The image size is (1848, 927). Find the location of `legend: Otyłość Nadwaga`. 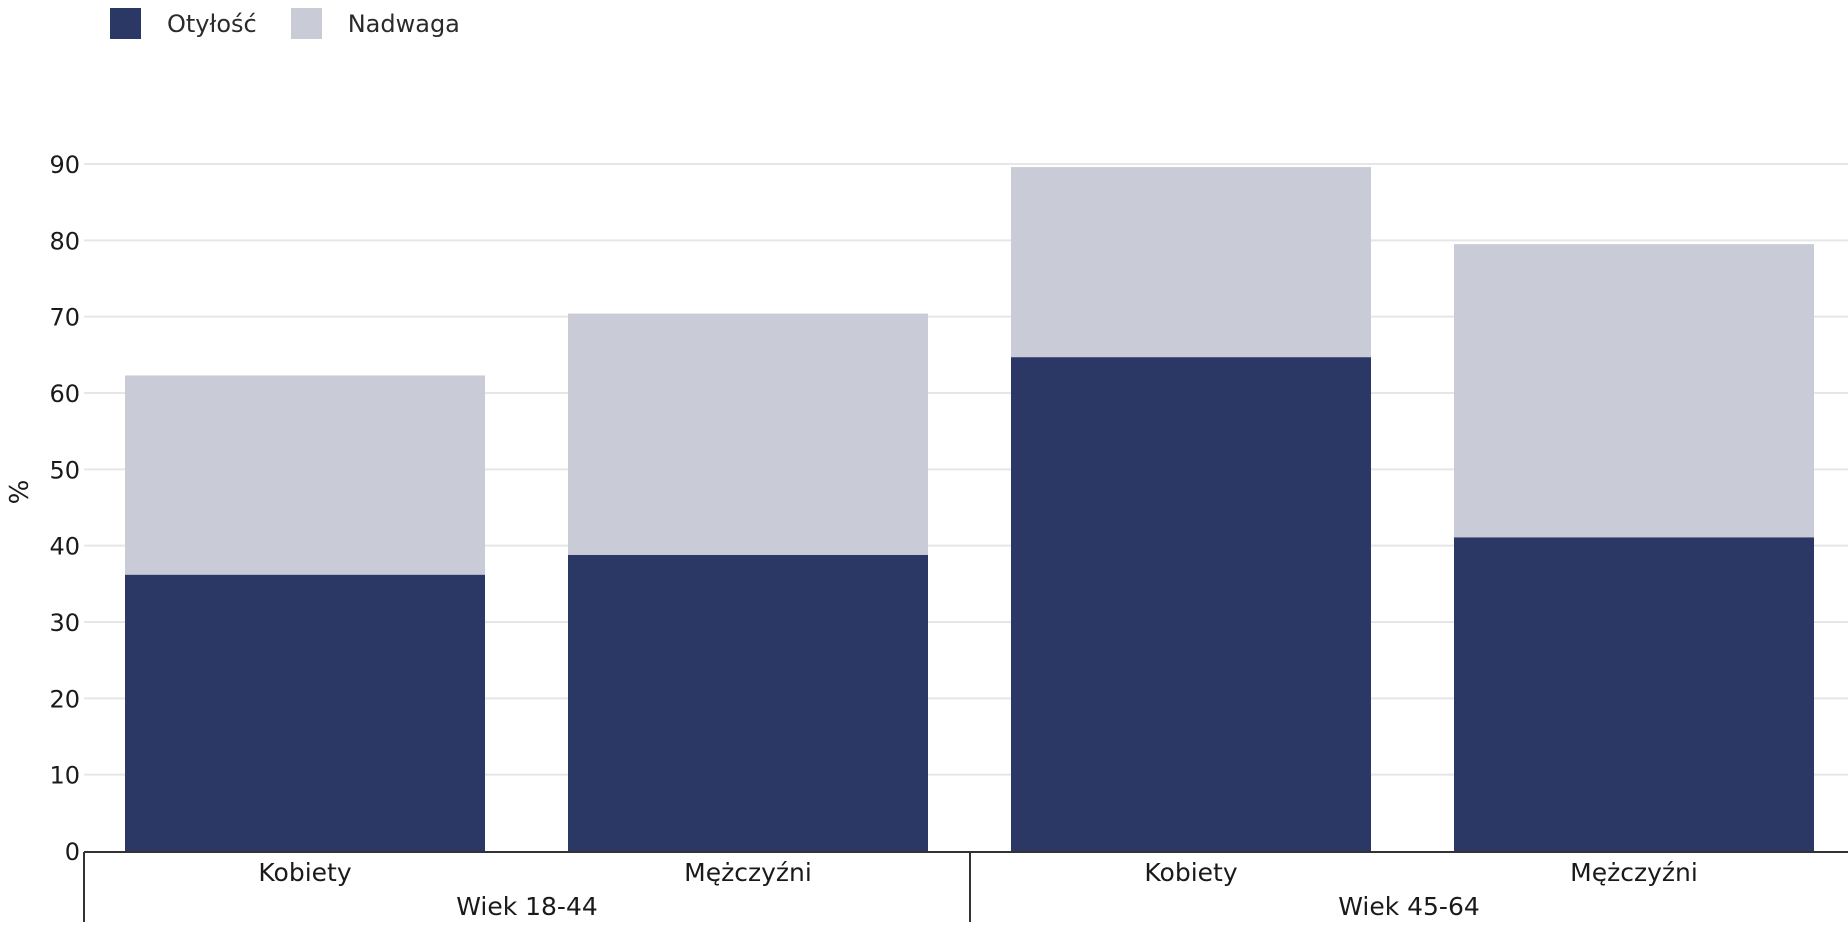

legend: Otyłość Nadwaga is located at coordinates (302, 23).